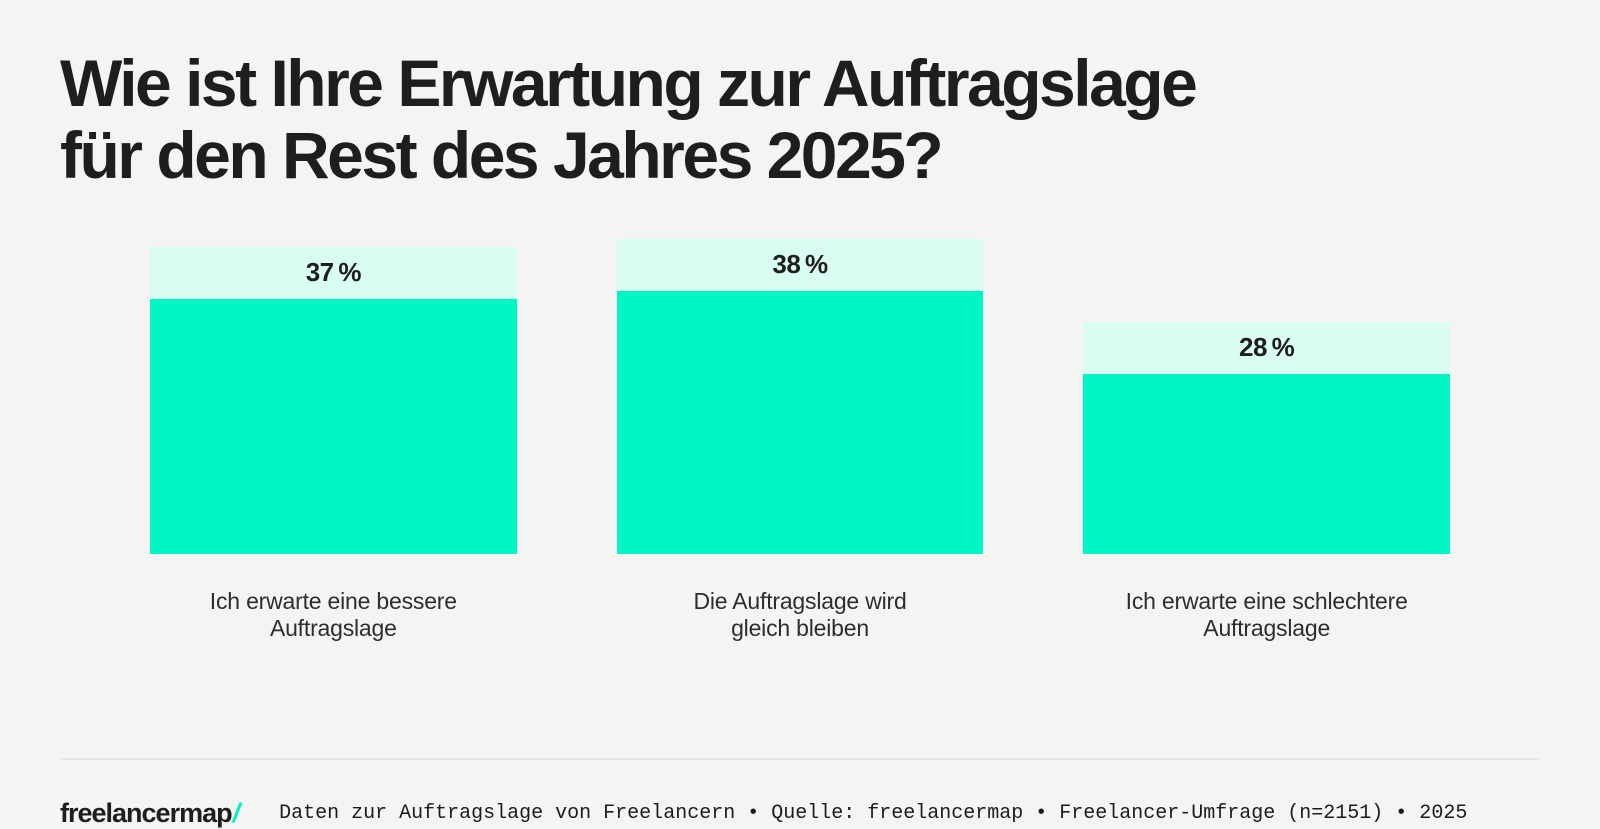 Image resolution: width=1600 pixels, height=829 pixels. I want to click on bar-category-label: Ich erwarte eine bessere Auftragslage, so click(333, 615).